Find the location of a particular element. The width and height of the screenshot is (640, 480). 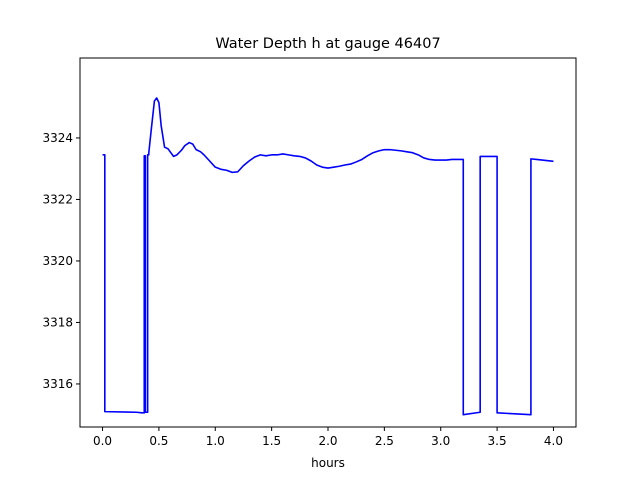

y-tick-label: 3316 is located at coordinates (57, 384).